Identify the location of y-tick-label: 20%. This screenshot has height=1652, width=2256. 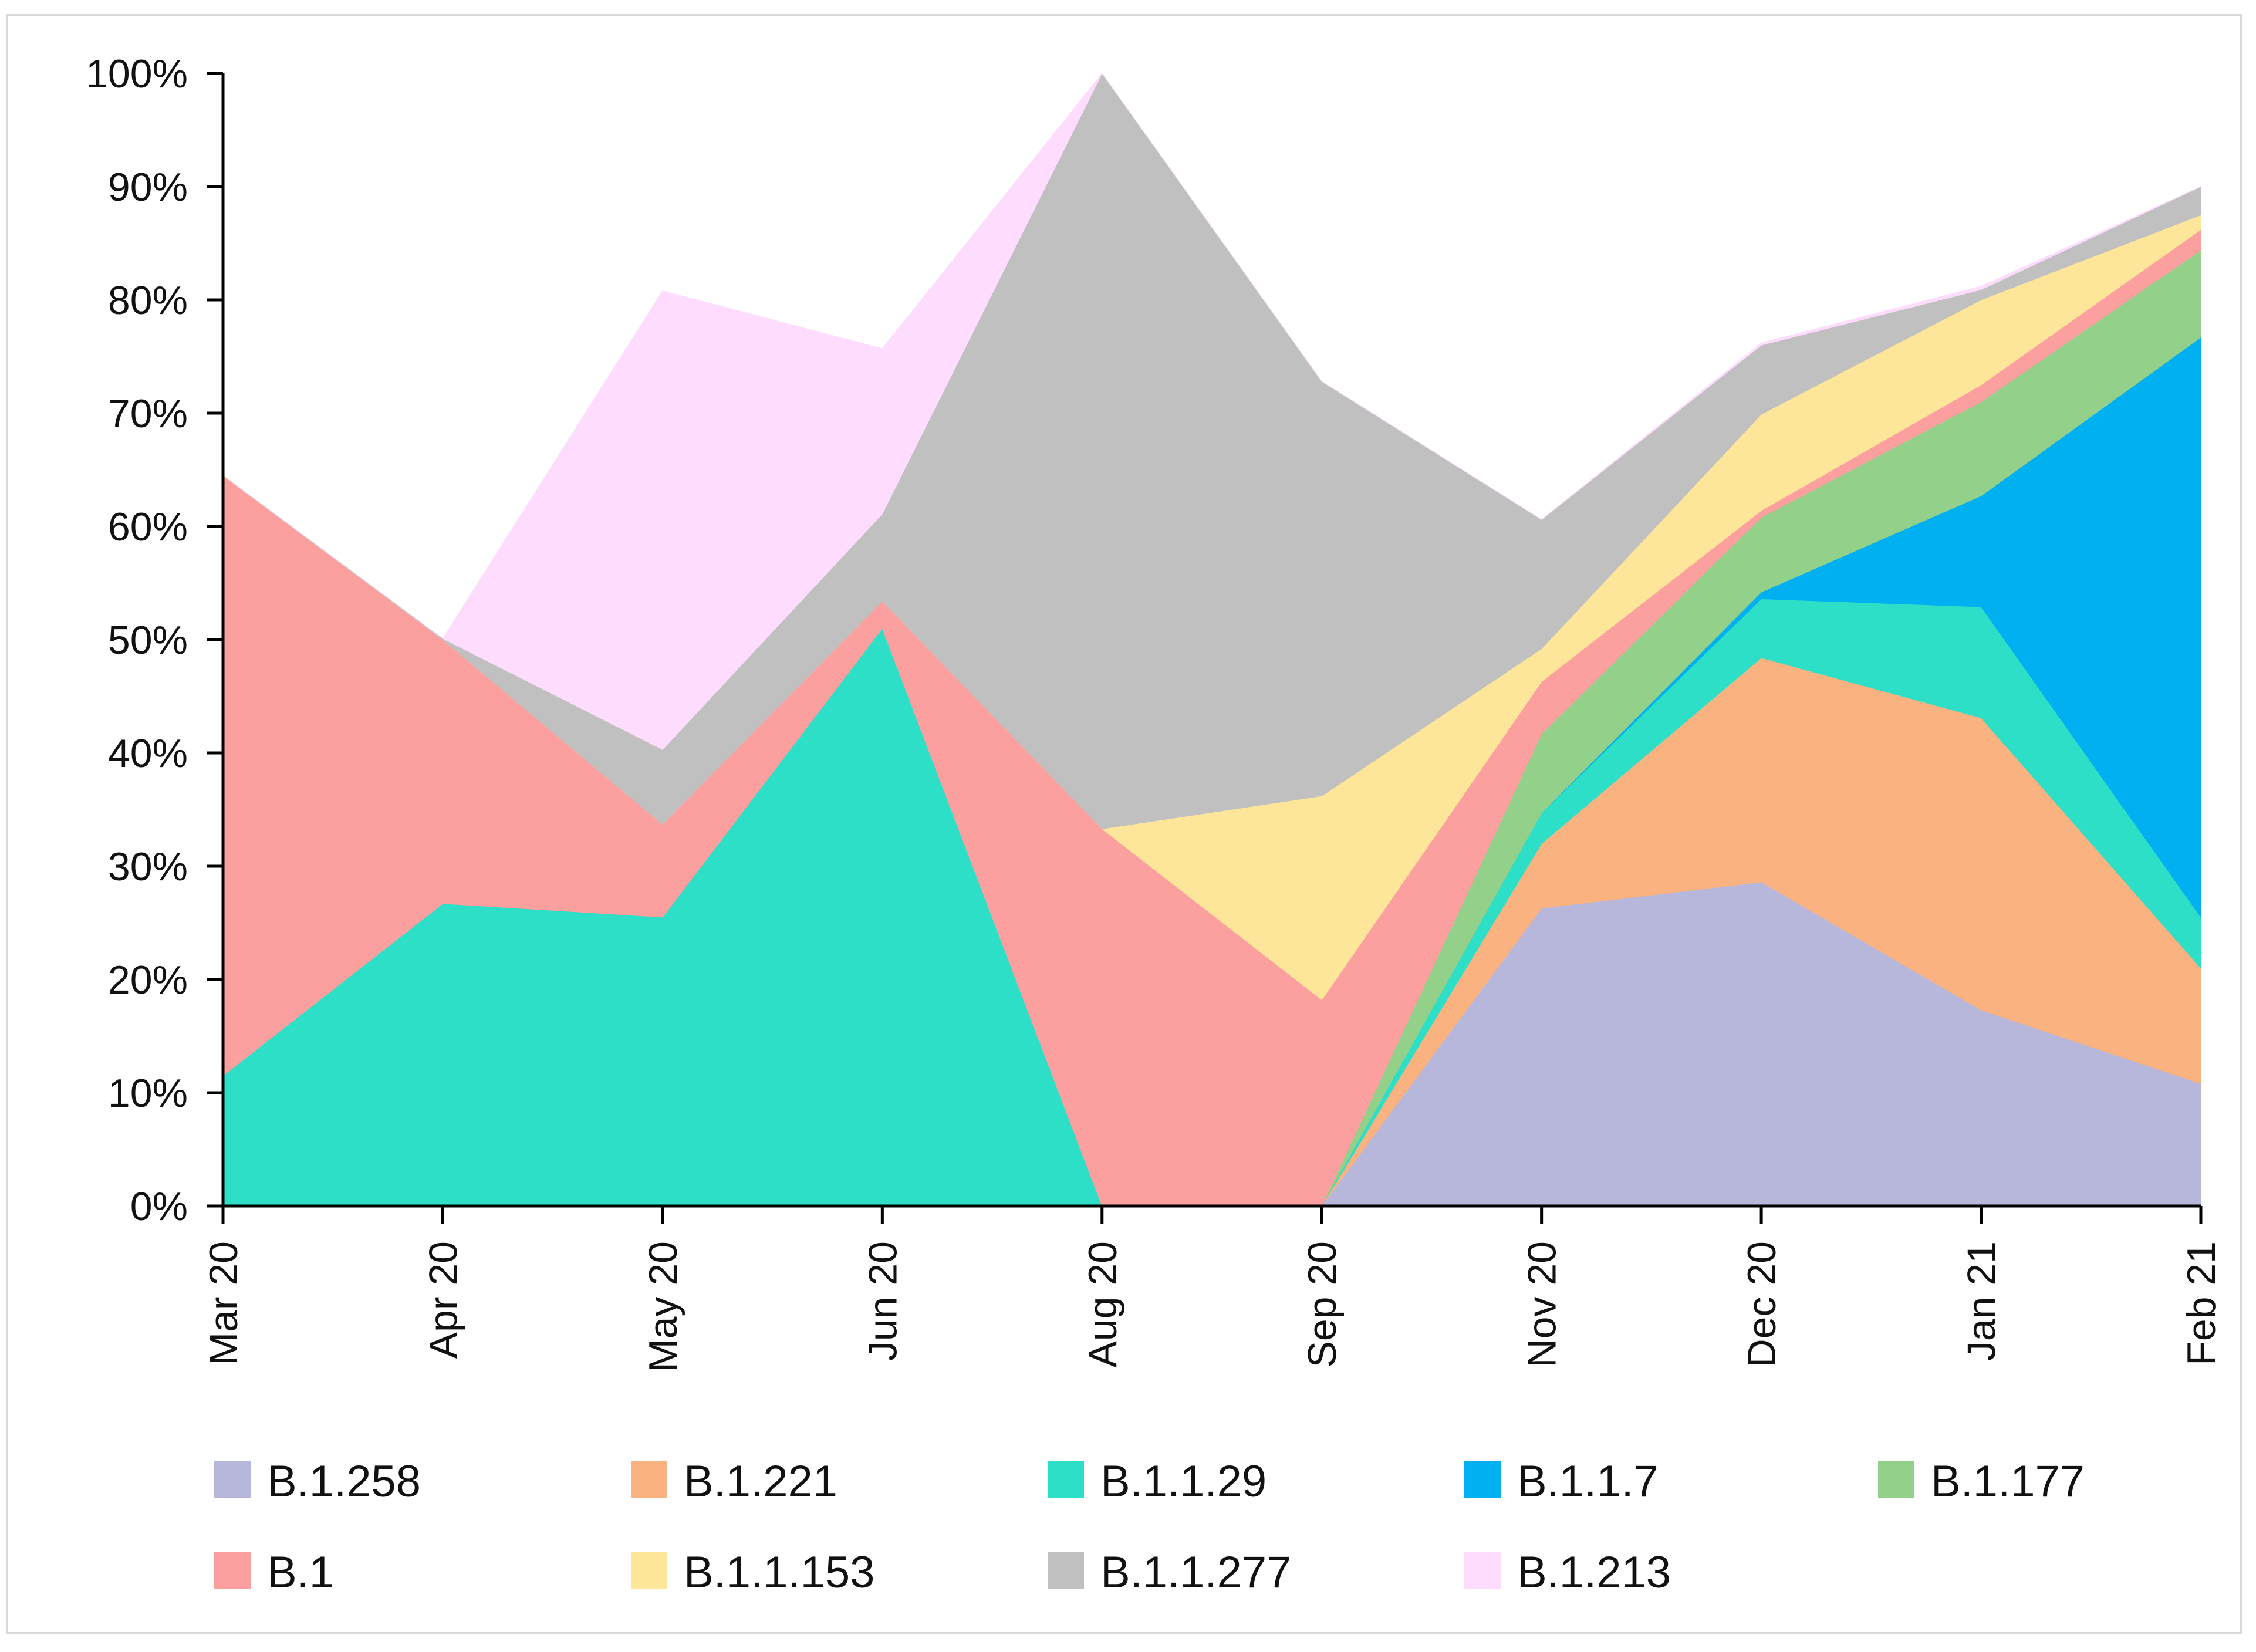
(148, 980).